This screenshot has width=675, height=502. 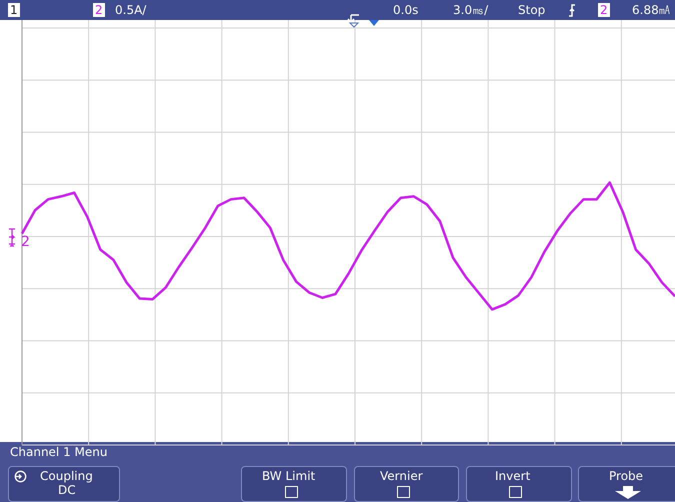 What do you see at coordinates (130, 10) in the screenshot?
I see `text: 0.5A/` at bounding box center [130, 10].